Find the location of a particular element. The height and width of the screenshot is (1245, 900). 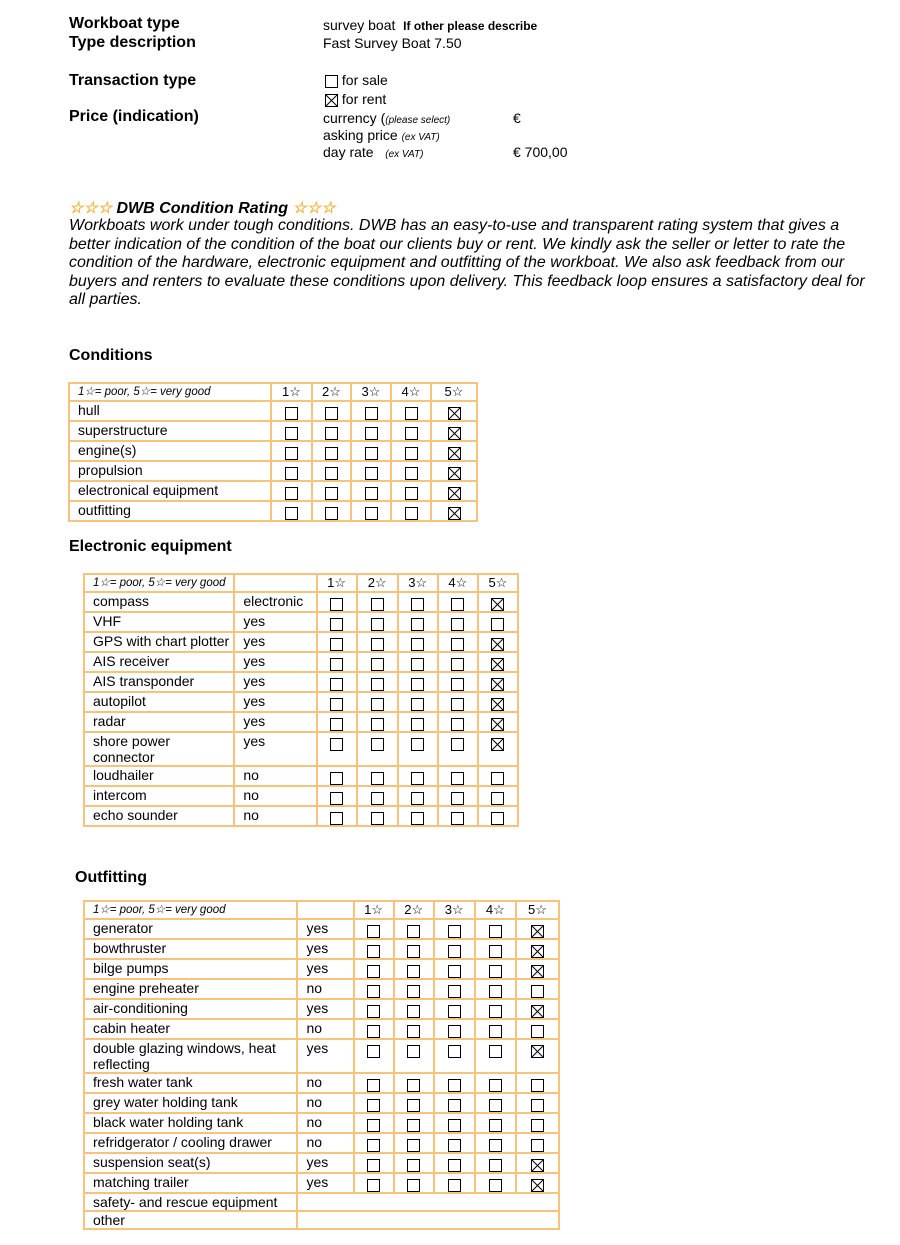

row-value: electronic is located at coordinates (275, 602).